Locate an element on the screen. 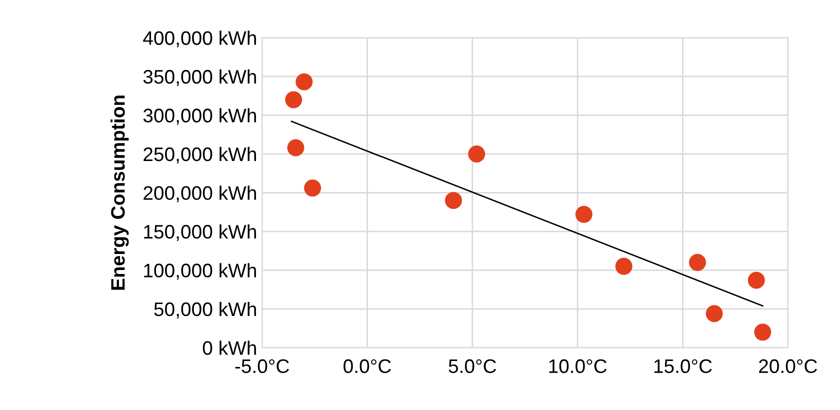 This screenshot has width=840, height=410. x-tick-label: 0.0°C is located at coordinates (367, 366).